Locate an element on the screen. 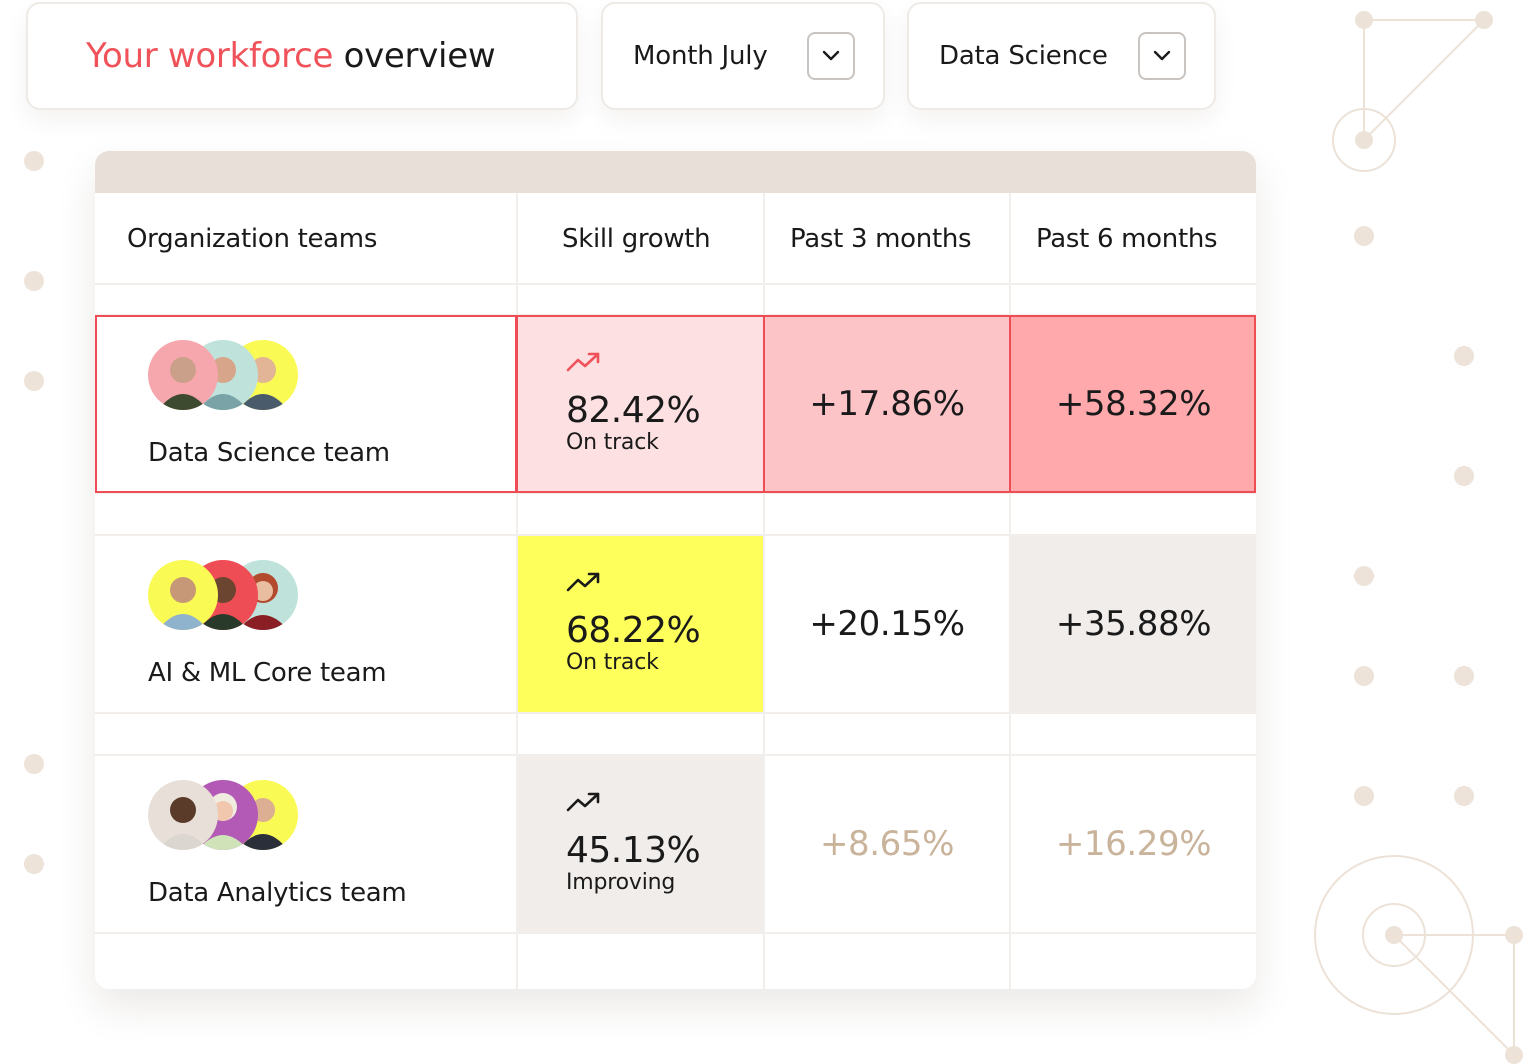 This screenshot has width=1525, height=1064. team-name: Data Analytics team is located at coordinates (277, 893).